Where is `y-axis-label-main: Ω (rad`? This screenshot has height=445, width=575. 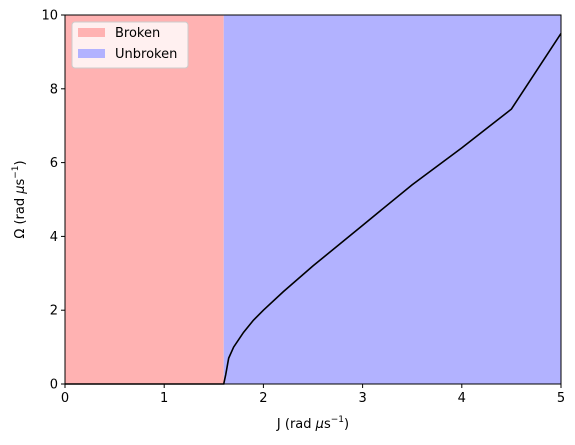 y-axis-label-main: Ω (rad is located at coordinates (20, 216).